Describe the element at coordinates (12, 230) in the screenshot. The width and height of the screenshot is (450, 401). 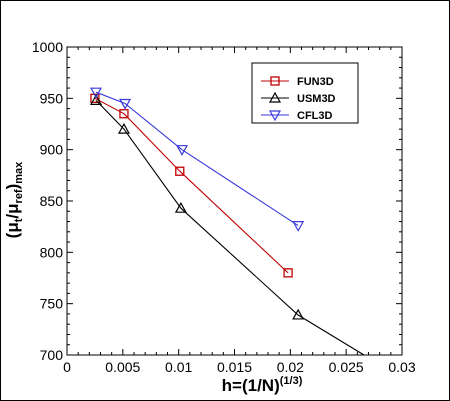
I see `y-axis-title-open: (μ` at that location.